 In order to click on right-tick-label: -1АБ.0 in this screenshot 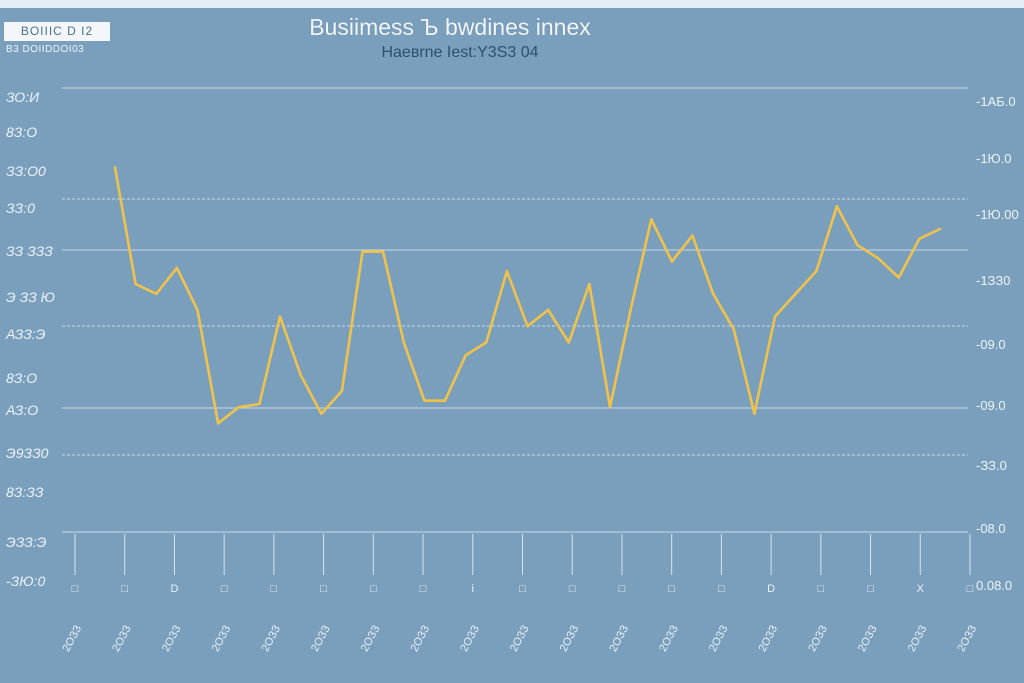, I will do `click(996, 101)`.